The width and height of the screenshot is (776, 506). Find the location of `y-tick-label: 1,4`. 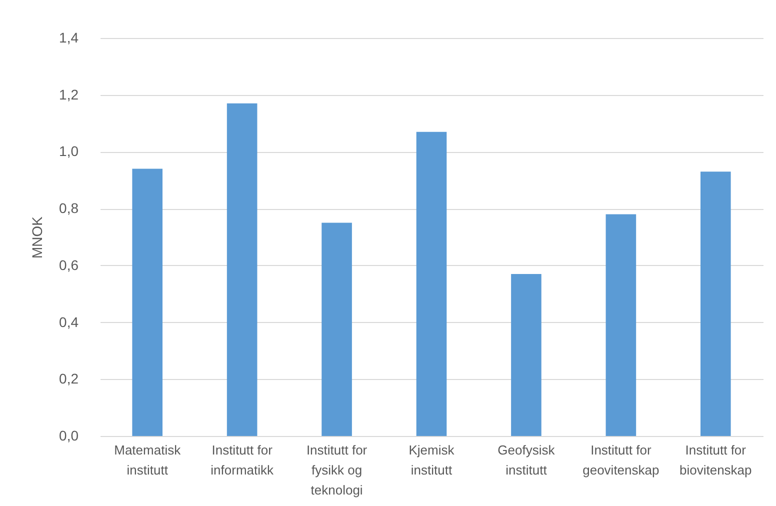

y-tick-label: 1,4 is located at coordinates (69, 38).